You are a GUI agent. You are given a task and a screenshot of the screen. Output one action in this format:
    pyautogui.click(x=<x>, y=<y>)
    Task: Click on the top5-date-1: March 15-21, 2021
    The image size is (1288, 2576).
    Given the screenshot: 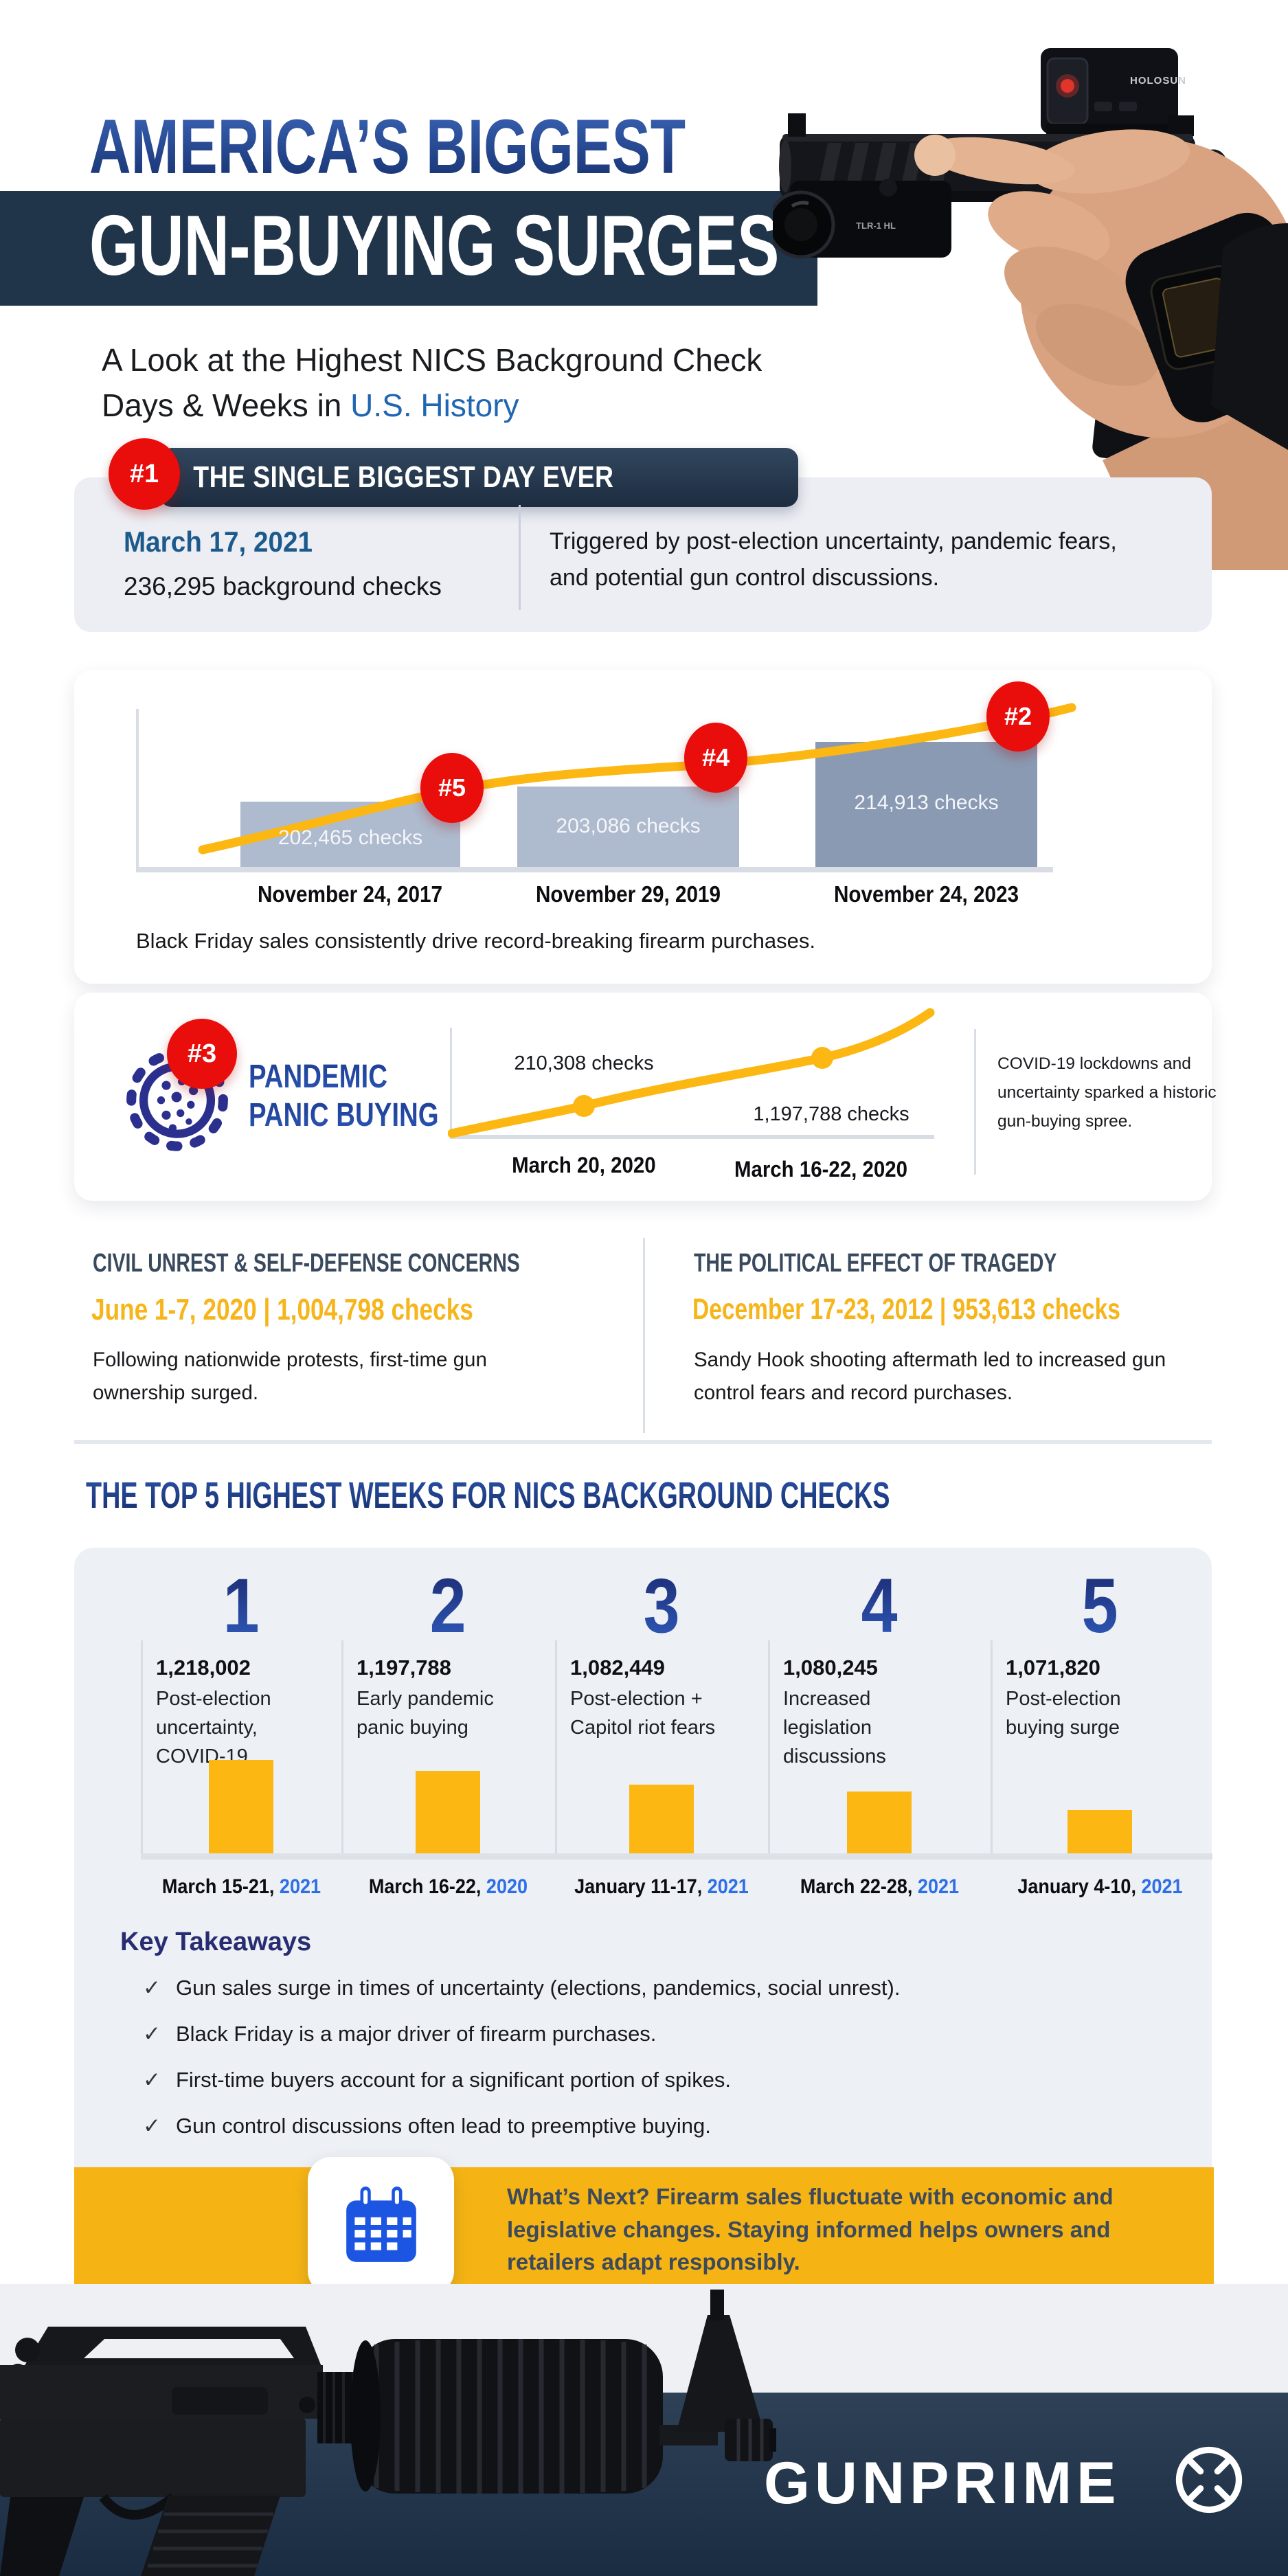 What is the action you would take?
    pyautogui.click(x=241, y=1886)
    